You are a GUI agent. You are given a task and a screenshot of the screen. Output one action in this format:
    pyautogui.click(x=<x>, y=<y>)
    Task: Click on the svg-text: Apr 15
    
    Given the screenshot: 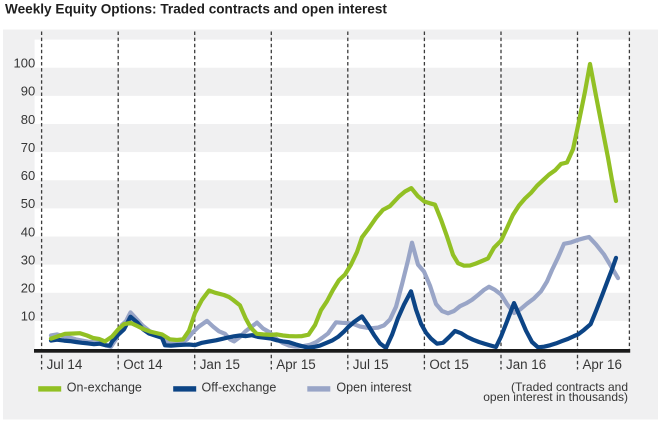 What is the action you would take?
    pyautogui.click(x=295, y=364)
    